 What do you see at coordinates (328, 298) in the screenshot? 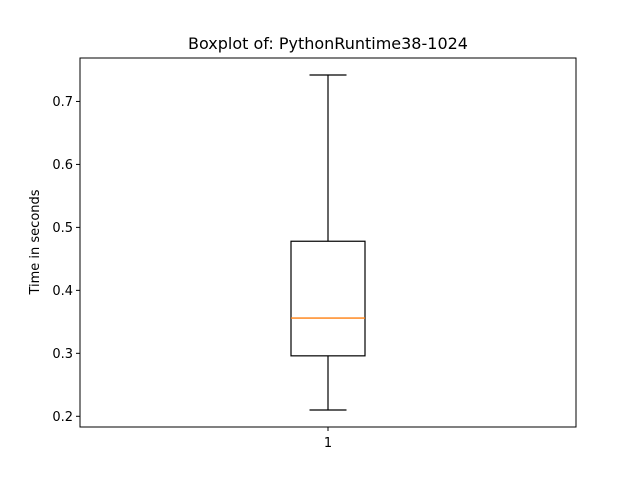
I see `box-iqr` at bounding box center [328, 298].